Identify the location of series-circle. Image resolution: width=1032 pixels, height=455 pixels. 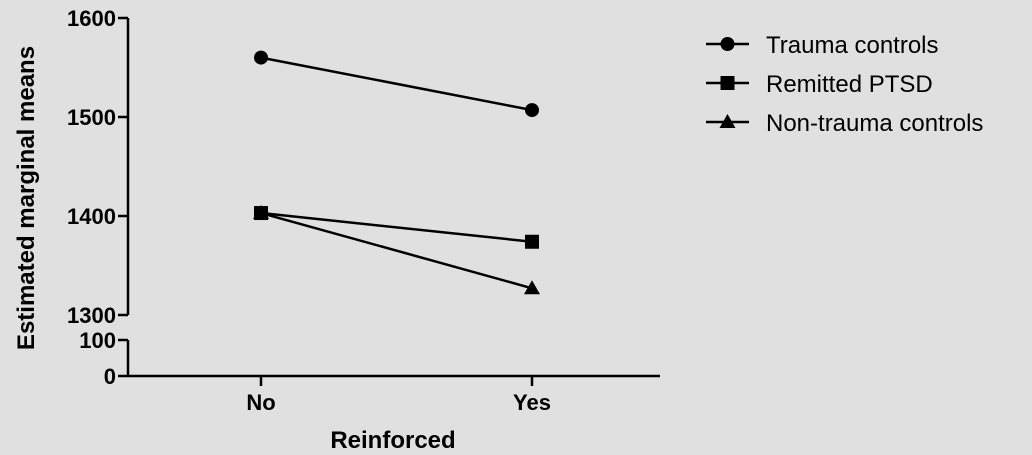
(396, 84).